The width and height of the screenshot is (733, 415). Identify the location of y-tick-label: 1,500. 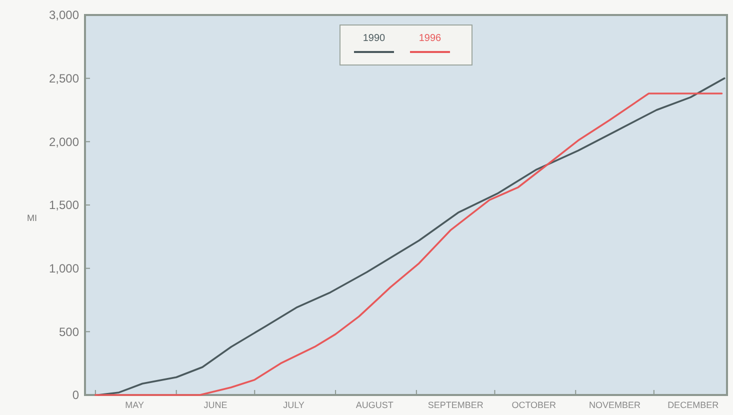
(64, 205).